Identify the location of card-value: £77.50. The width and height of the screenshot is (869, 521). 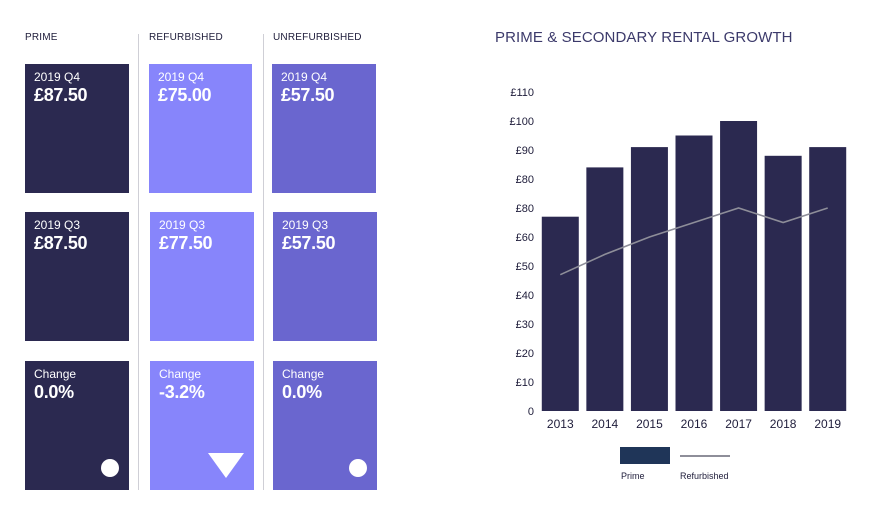
(186, 243).